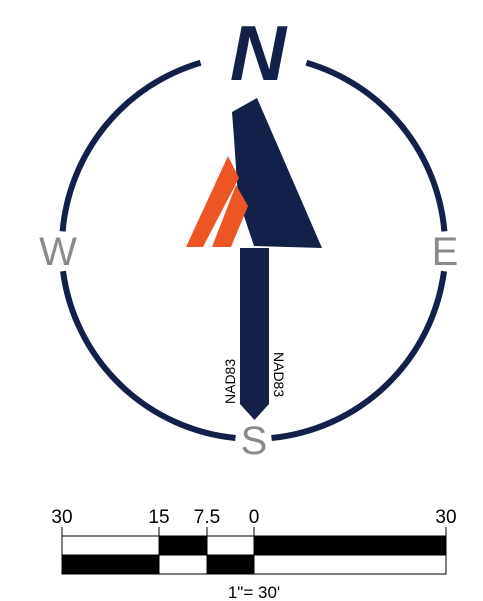 This screenshot has height=601, width=483. Describe the element at coordinates (277, 173) in the screenshot. I see `arrowhead-navy` at that location.